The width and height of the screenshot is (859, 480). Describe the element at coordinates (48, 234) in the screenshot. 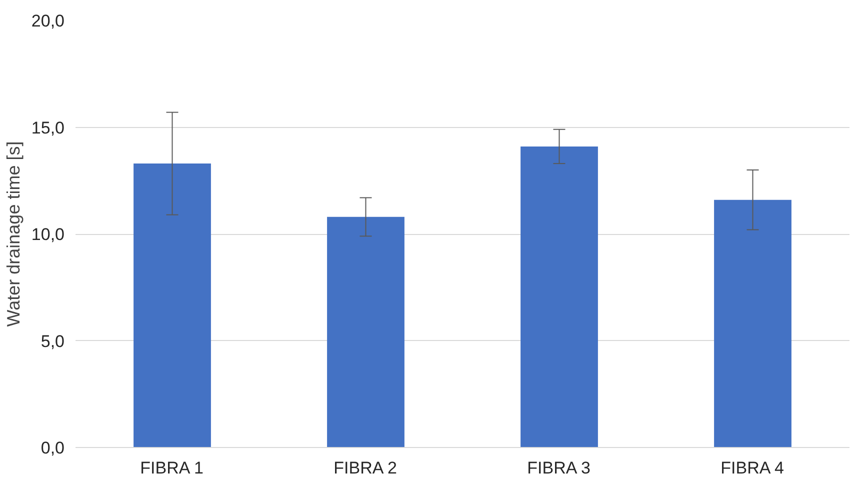

I see `y-tick-label: 10,0` at that location.